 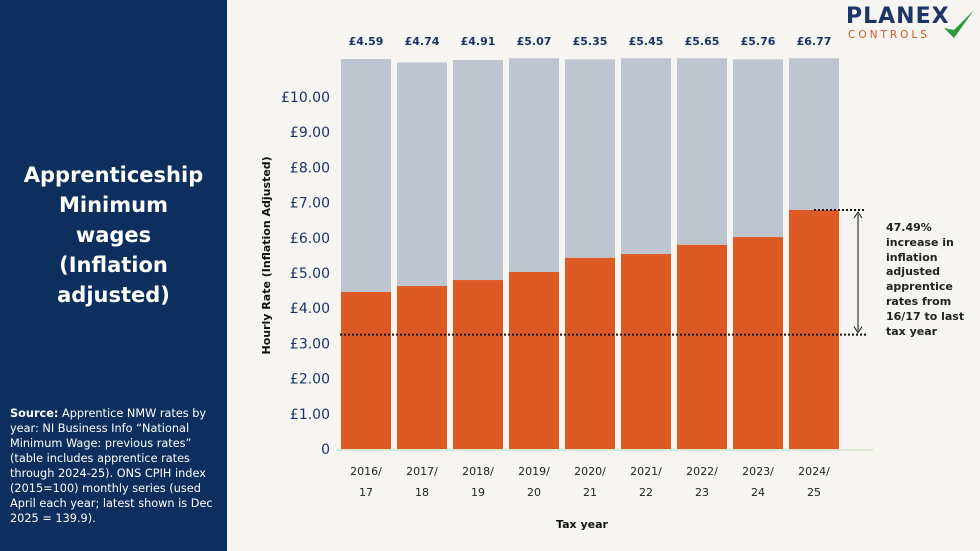 I want to click on x-tick-label: 2024/, so click(x=814, y=471).